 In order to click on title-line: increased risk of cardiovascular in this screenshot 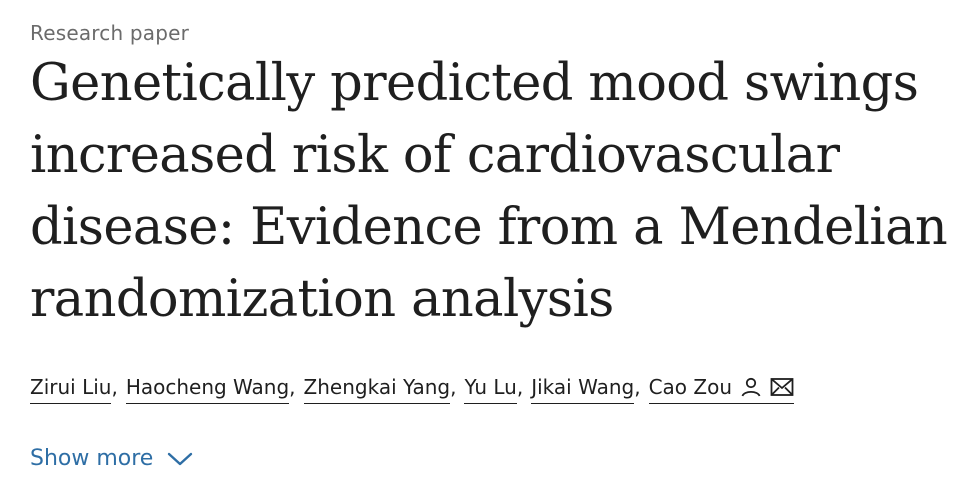, I will do `click(435, 155)`.